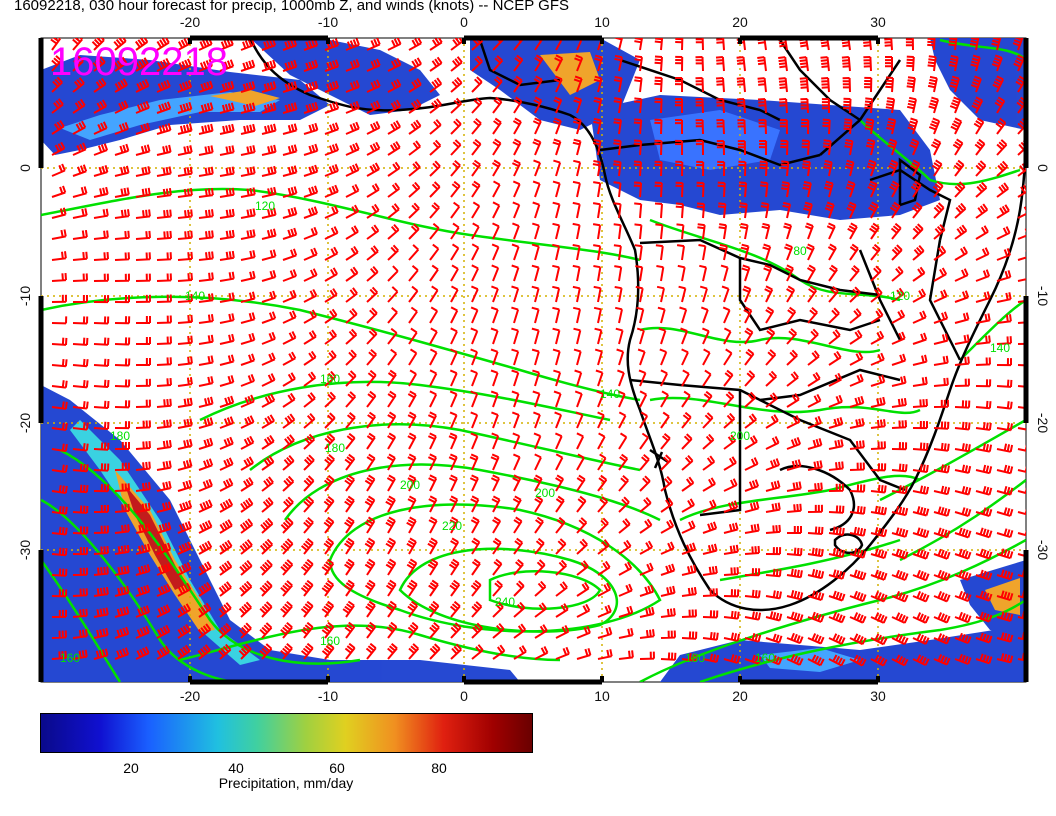 This screenshot has height=816, width=1056. Describe the element at coordinates (464, 22) in the screenshot. I see `lon-label: 0` at that location.